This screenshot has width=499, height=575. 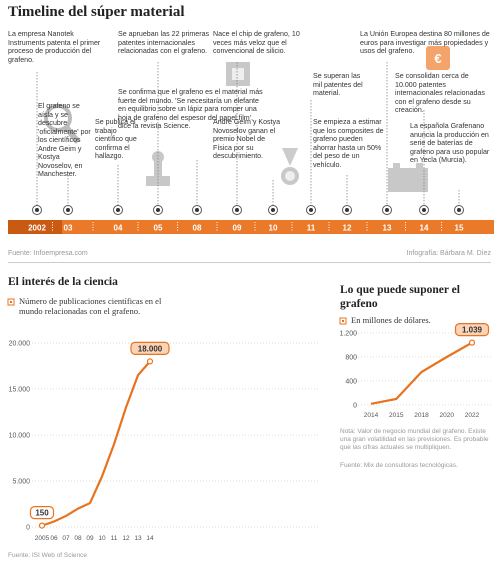 I want to click on x-tick-label: 2014, so click(x=371, y=415).